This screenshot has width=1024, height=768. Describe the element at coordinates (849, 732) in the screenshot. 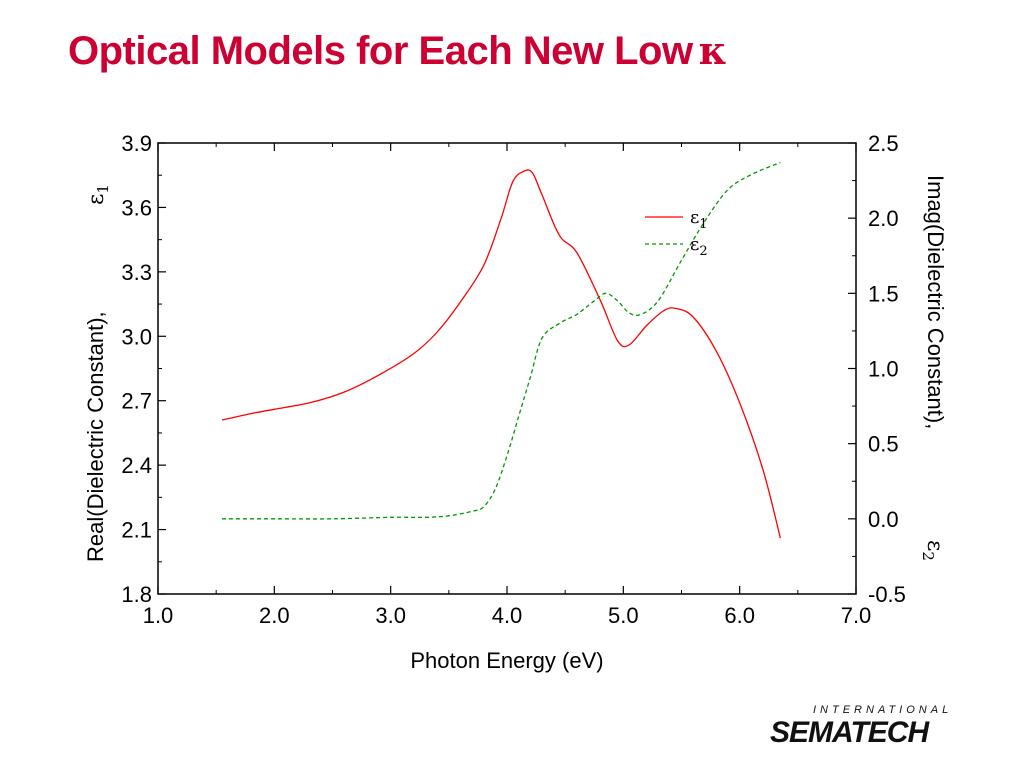

I see `logo-sematech: SEMATECH` at that location.